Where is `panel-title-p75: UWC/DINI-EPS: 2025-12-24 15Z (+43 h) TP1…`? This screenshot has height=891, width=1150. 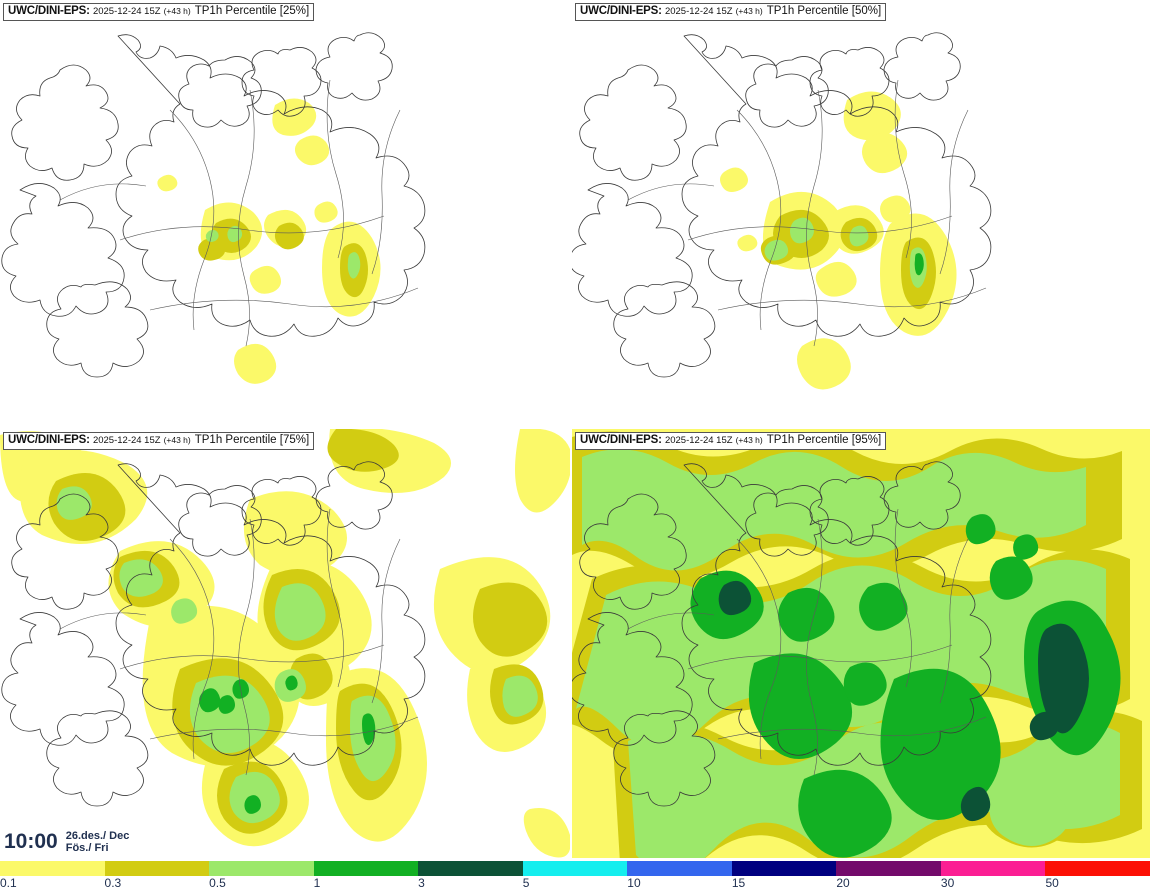 panel-title-p75: UWC/DINI-EPS: 2025-12-24 15Z (+43 h) TP1… is located at coordinates (159, 441).